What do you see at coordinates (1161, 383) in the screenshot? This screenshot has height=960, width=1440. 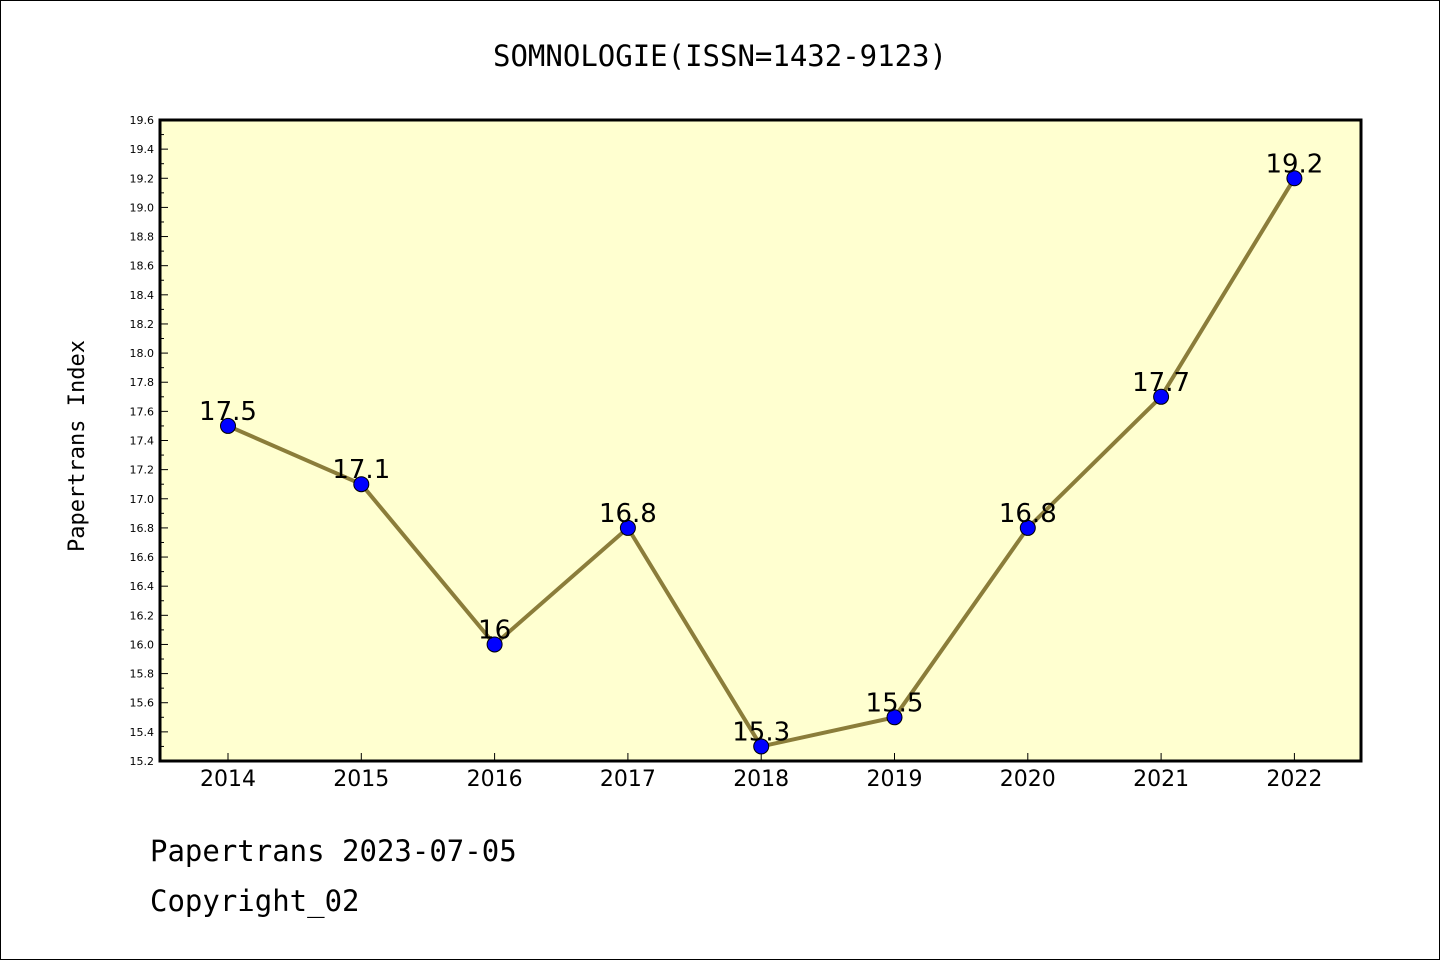 I see `data-label: 17.7` at bounding box center [1161, 383].